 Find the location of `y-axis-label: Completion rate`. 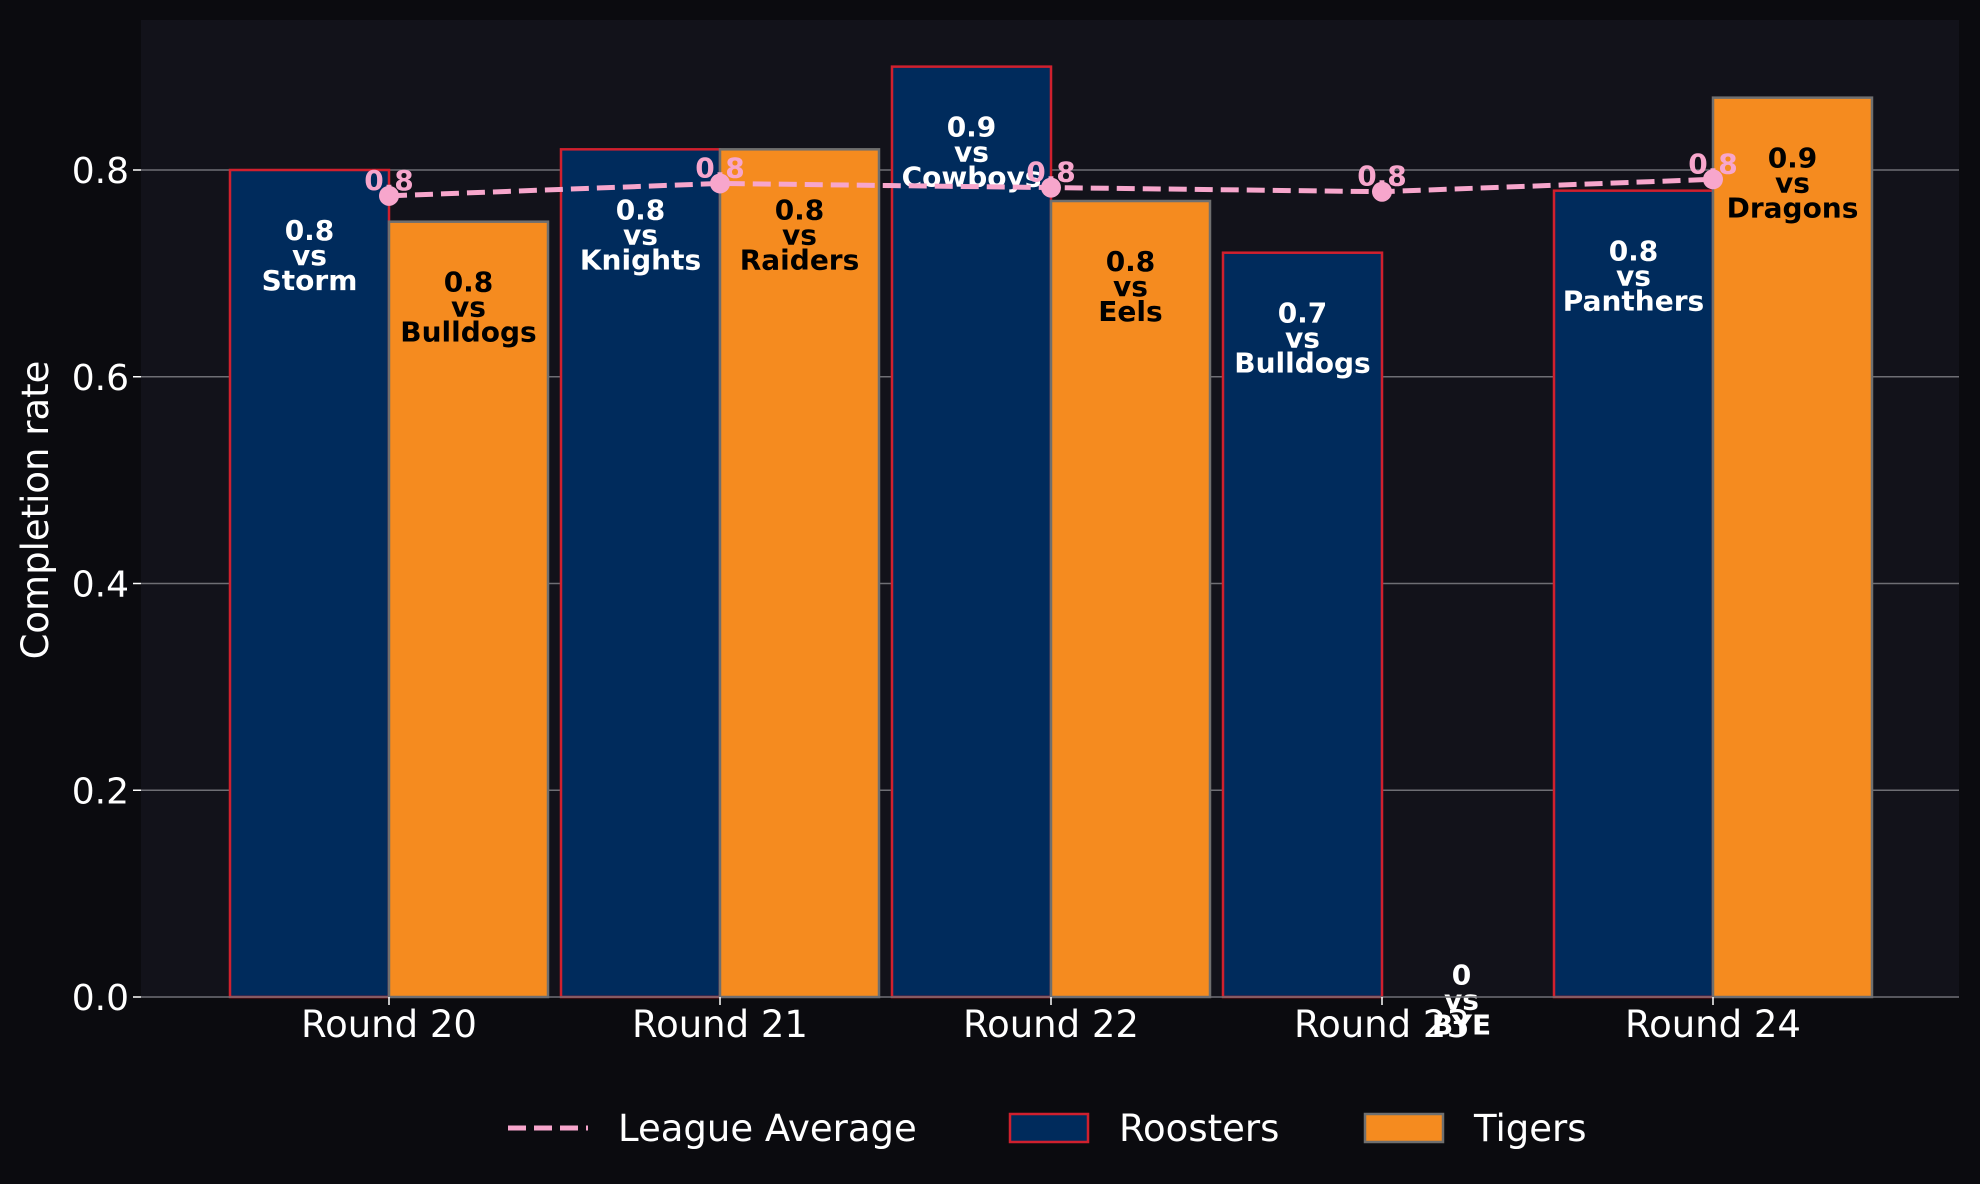

y-axis-label: Completion rate is located at coordinates (35, 510).